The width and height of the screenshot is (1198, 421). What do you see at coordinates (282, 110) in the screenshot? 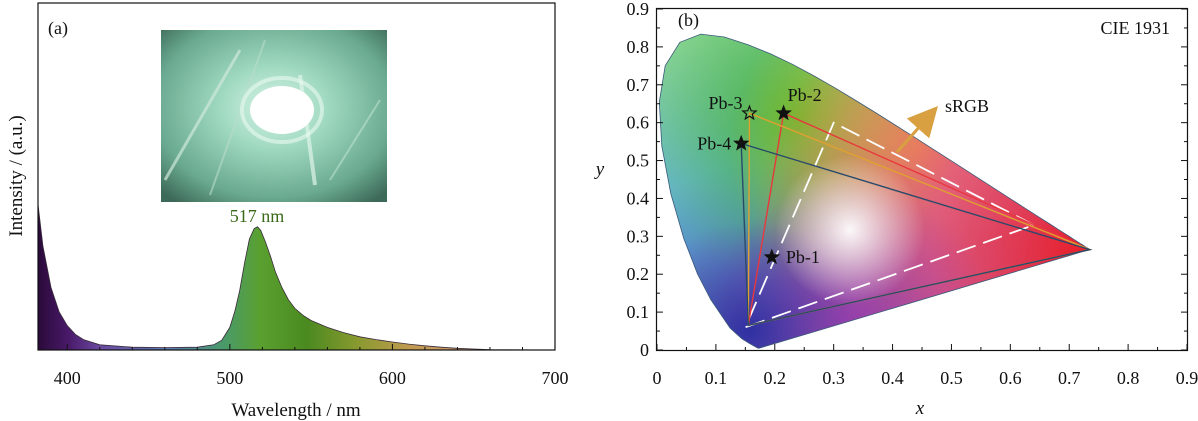
I see `inset-photo-bright-spot` at bounding box center [282, 110].